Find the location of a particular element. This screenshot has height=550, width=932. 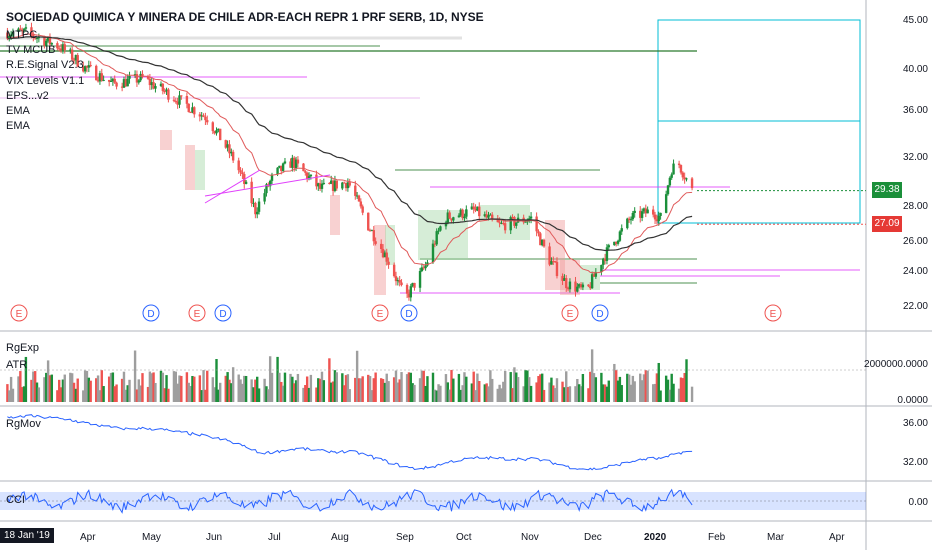

rgmov-line is located at coordinates (350, 442).